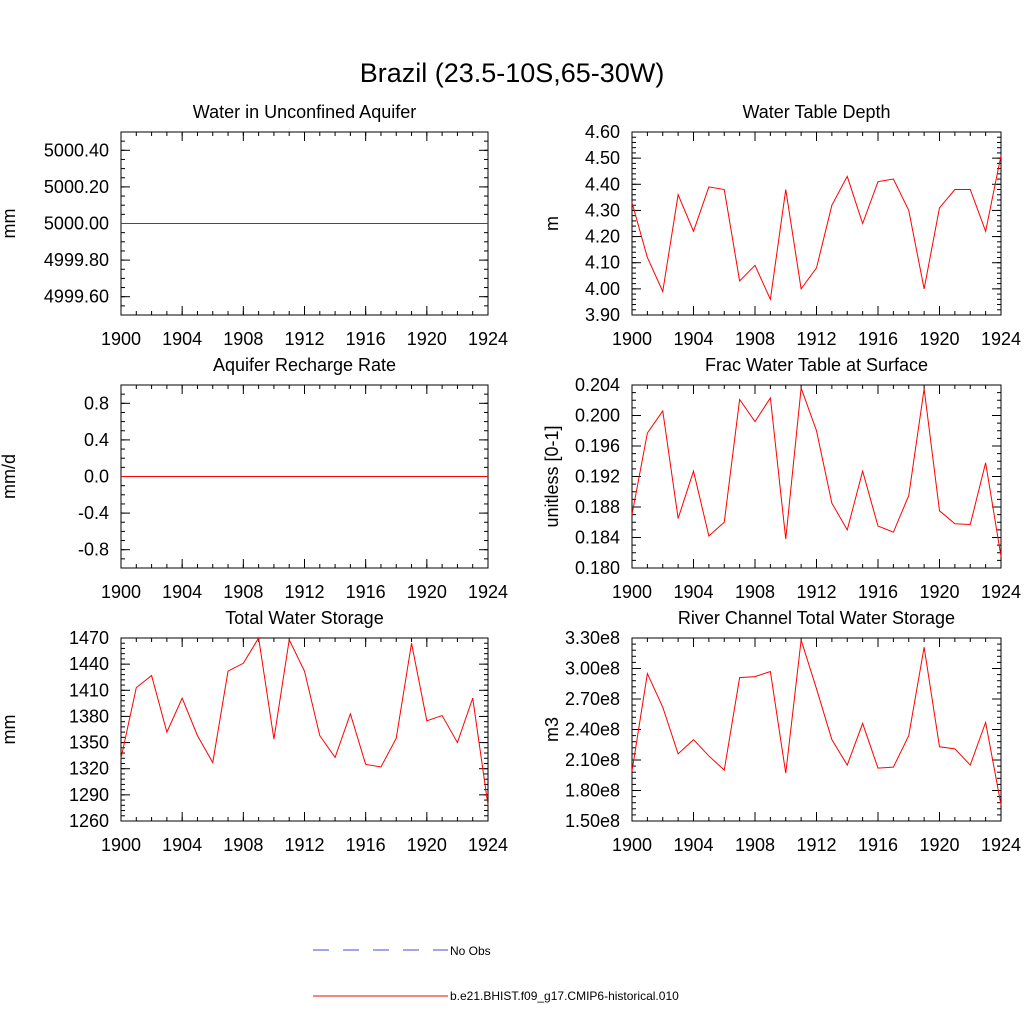 This screenshot has width=1024, height=1024. Describe the element at coordinates (592, 791) in the screenshot. I see `y-tick-label: 1.80e8` at that location.